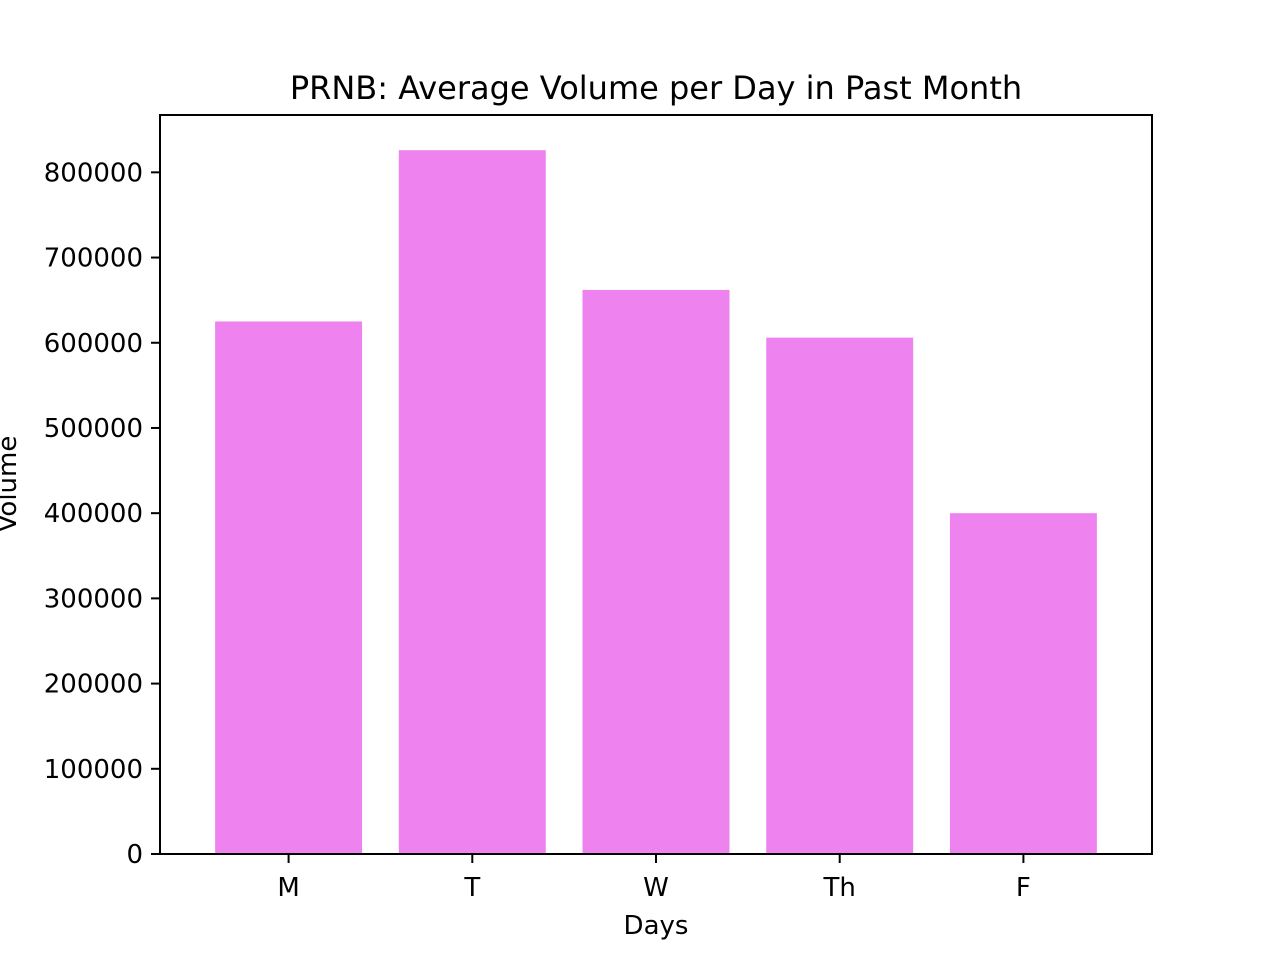  I want to click on y-tick-label: 800000, so click(93, 173).